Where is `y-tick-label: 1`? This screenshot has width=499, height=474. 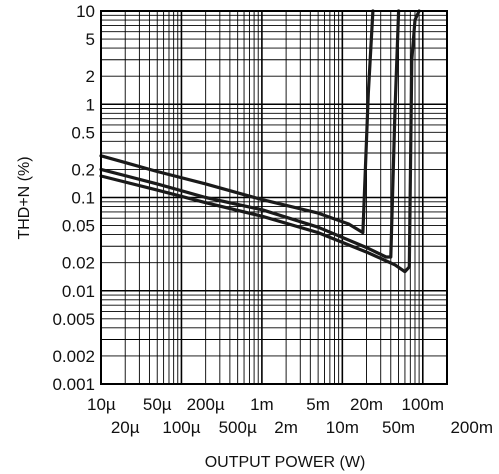
y-tick-label: 1 is located at coordinates (90, 104).